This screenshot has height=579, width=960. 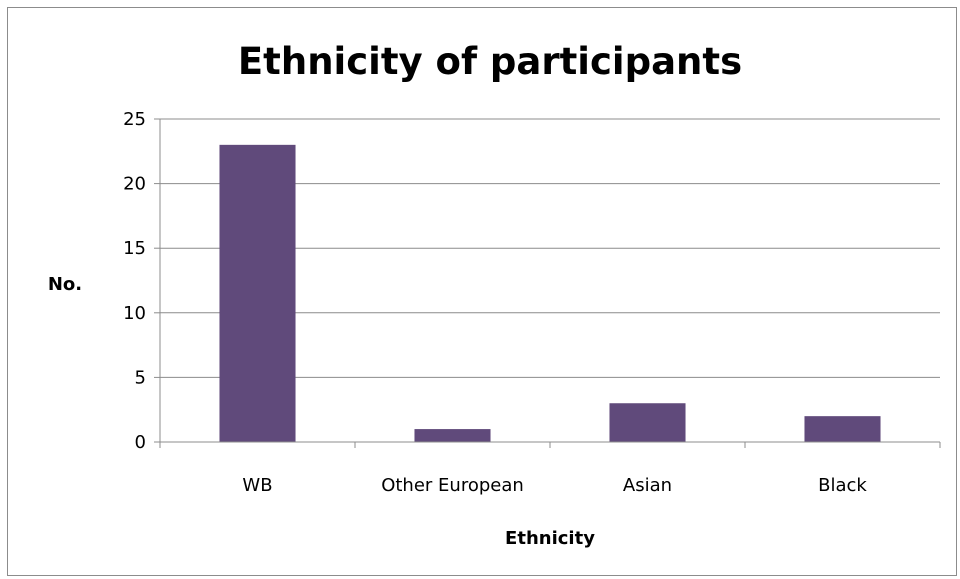 What do you see at coordinates (550, 538) in the screenshot?
I see `x-axis-title: Ethnicity` at bounding box center [550, 538].